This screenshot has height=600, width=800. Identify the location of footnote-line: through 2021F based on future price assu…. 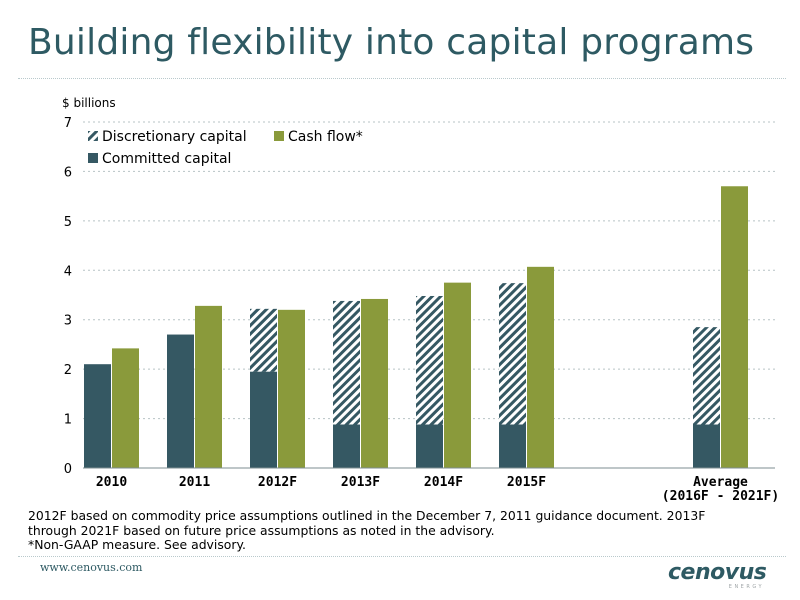
(261, 530).